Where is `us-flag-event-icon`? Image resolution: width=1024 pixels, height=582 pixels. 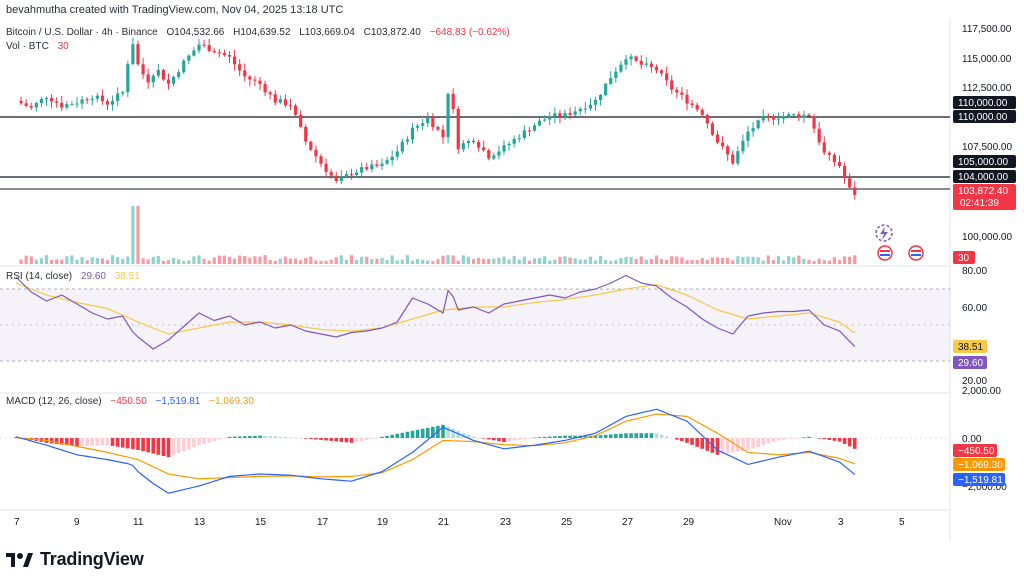
us-flag-event-icon is located at coordinates (885, 253).